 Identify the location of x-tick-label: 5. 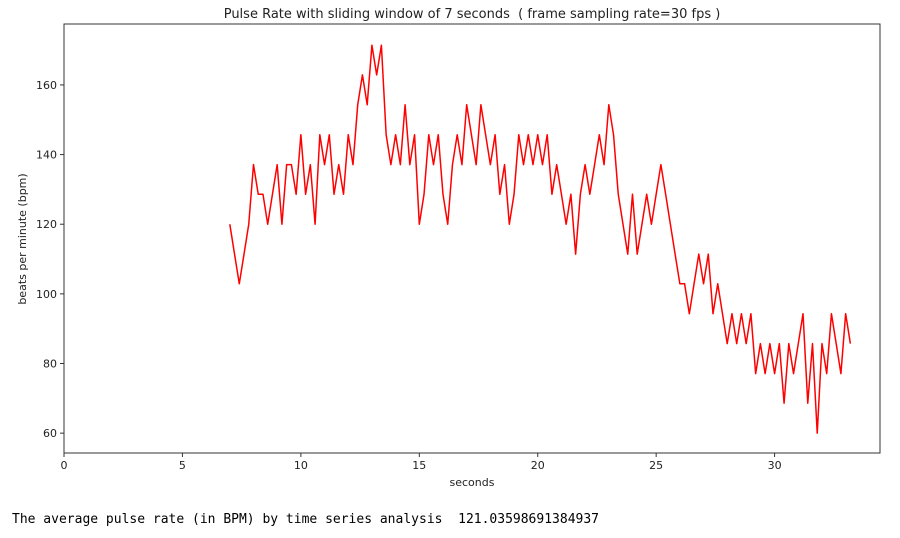
(182, 465).